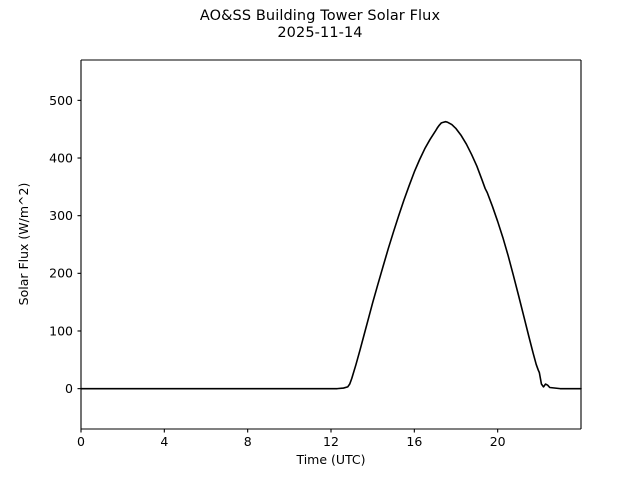 This screenshot has height=480, width=640. Describe the element at coordinates (320, 33) in the screenshot. I see `chart-title-line-2: 2025-11-14` at that location.